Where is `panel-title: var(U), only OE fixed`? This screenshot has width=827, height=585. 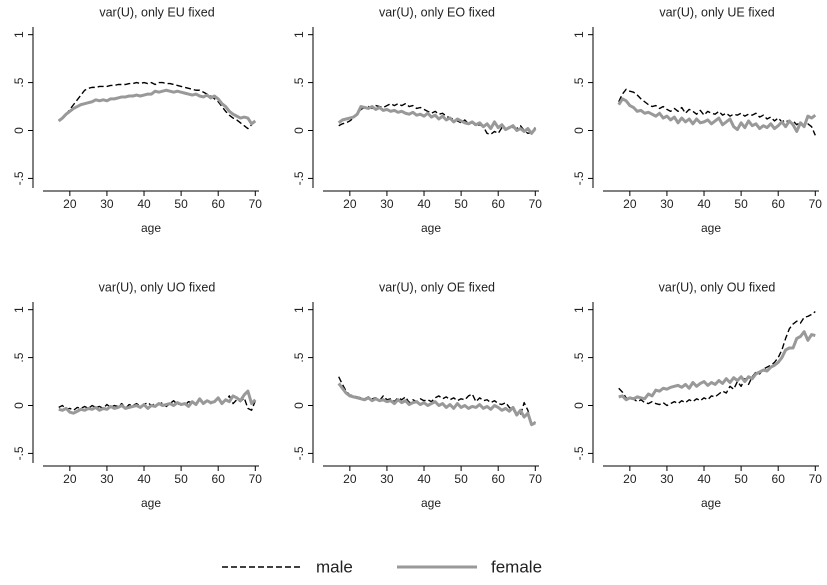 panel-title: var(U), only OE fixed is located at coordinates (437, 287).